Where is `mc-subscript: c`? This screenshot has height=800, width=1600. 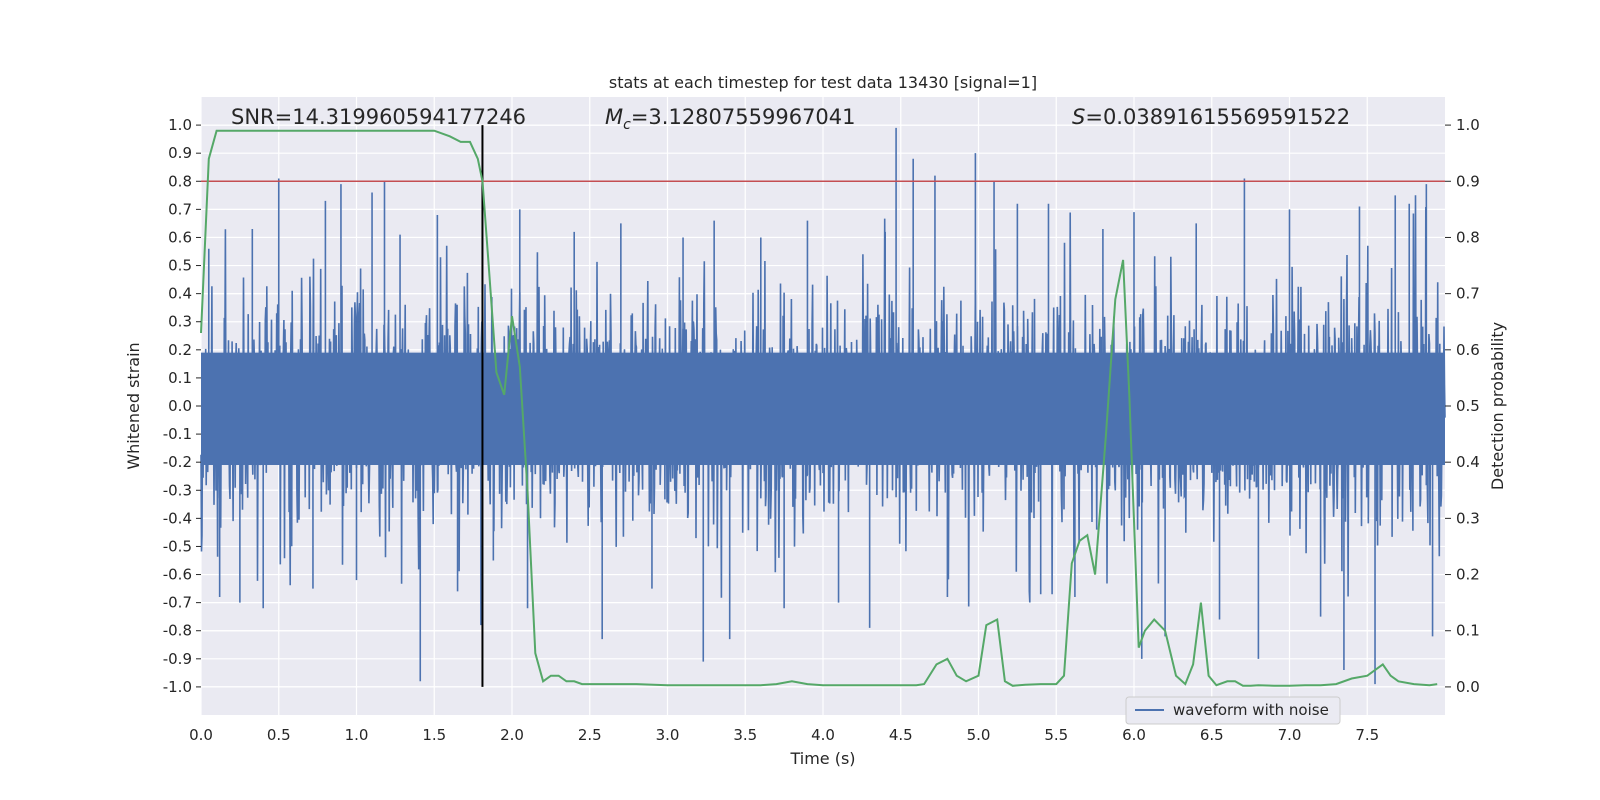 mc-subscript: c is located at coordinates (627, 125).